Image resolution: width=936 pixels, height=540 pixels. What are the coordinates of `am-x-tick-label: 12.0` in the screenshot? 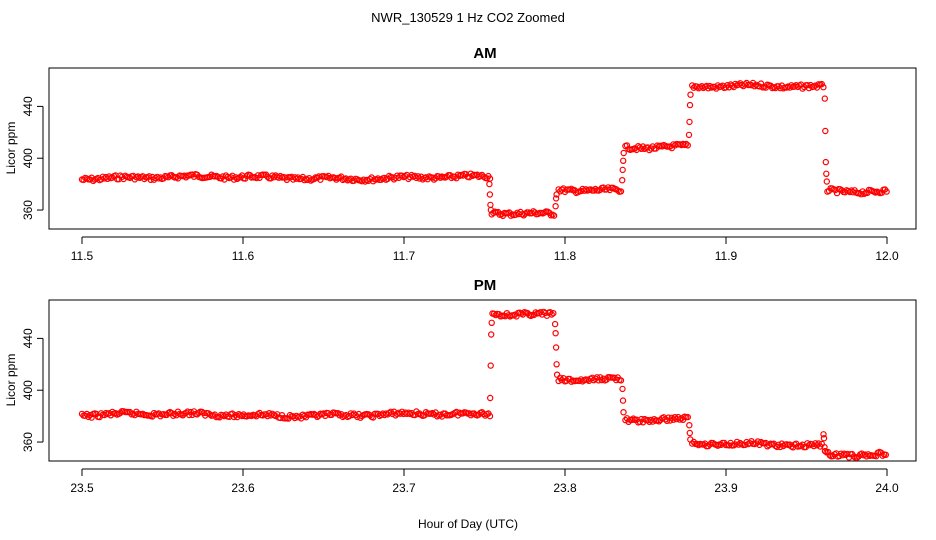 It's located at (887, 256).